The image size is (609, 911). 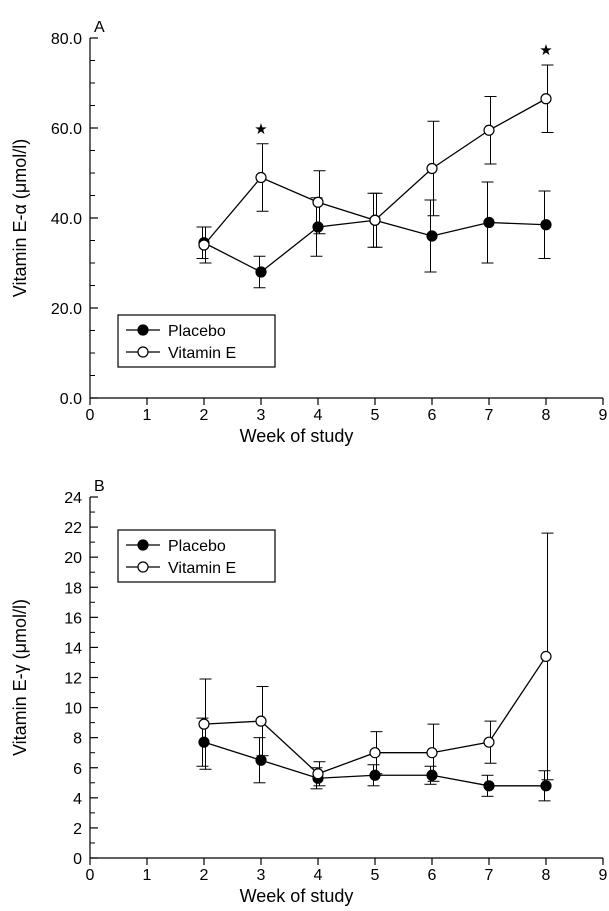 I want to click on a-x-tick-label: 2, so click(x=204, y=415).